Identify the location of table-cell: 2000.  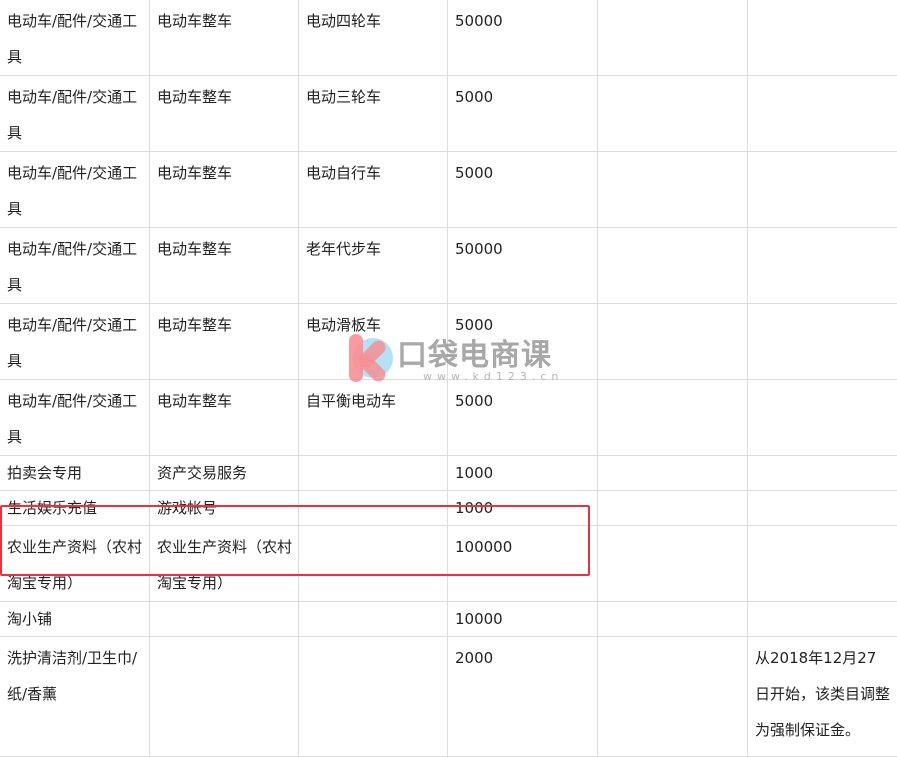
(523, 697).